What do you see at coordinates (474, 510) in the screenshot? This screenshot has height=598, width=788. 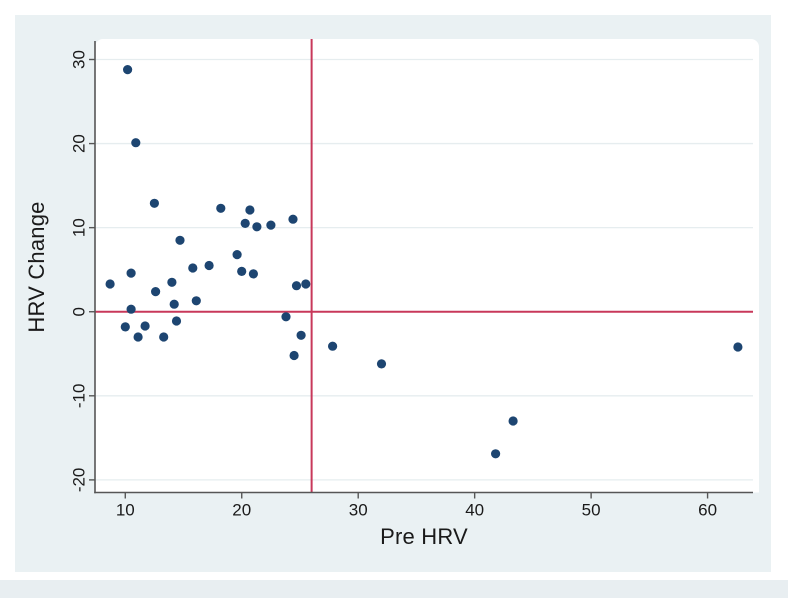 I see `x-tick-label-40: 40` at bounding box center [474, 510].